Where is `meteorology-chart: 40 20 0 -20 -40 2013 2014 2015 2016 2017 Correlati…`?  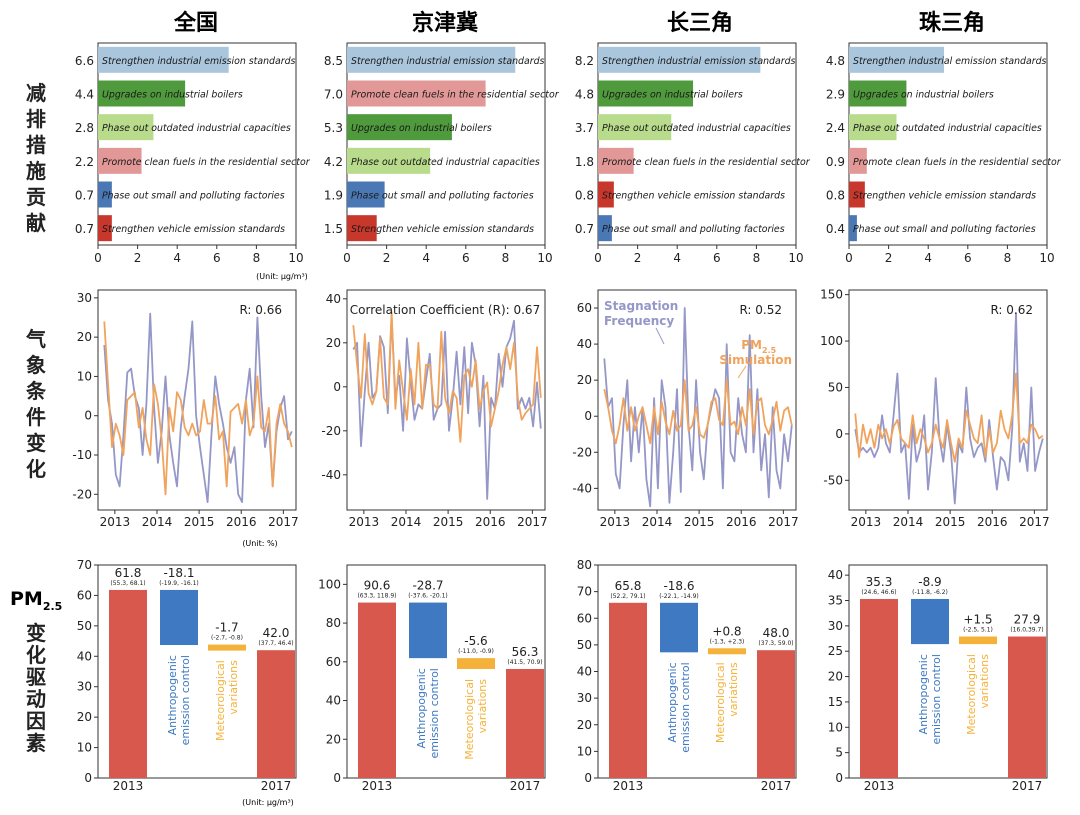
meteorology-chart: 40 20 0 -20 -40 2013 2014 2015 2016 2017 Correlati… is located at coordinates (434, 409).